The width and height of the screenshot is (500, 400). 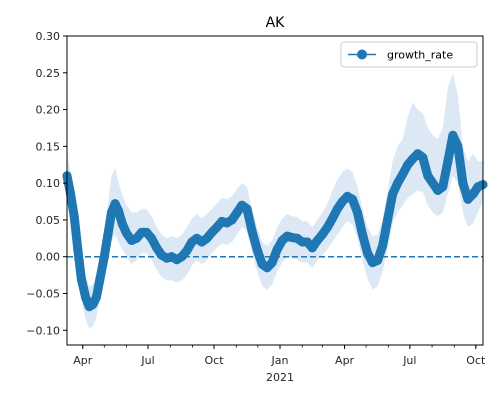 What do you see at coordinates (48, 73) in the screenshot?
I see `y-tick-label: 0.25` at bounding box center [48, 73].